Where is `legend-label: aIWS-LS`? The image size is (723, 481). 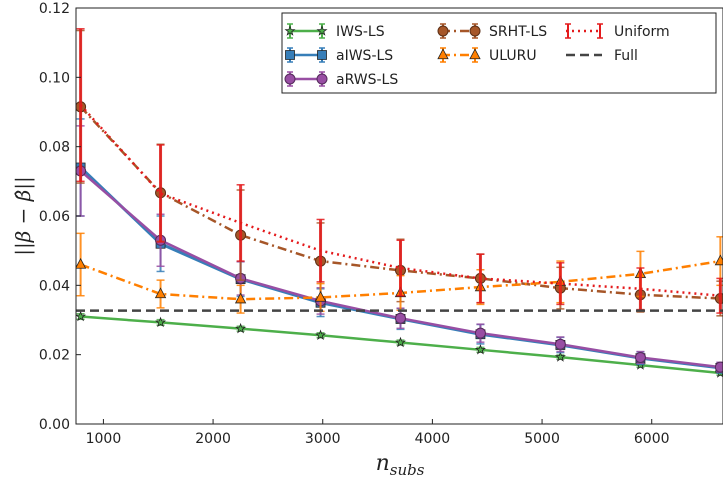 legend-label: aIWS-LS is located at coordinates (364, 56).